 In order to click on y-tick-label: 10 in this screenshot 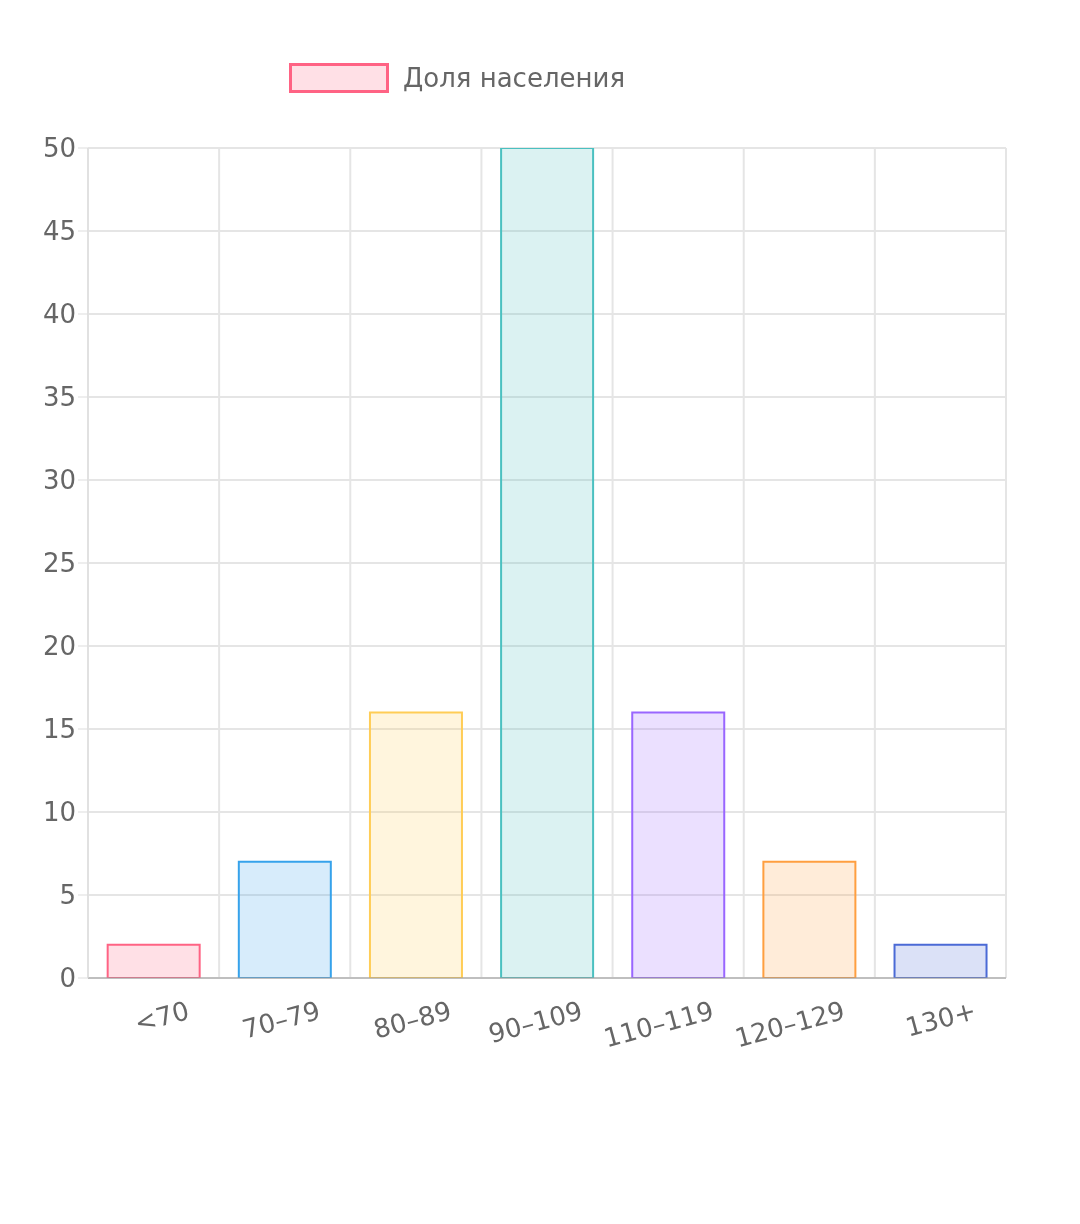, I will do `click(59, 812)`.